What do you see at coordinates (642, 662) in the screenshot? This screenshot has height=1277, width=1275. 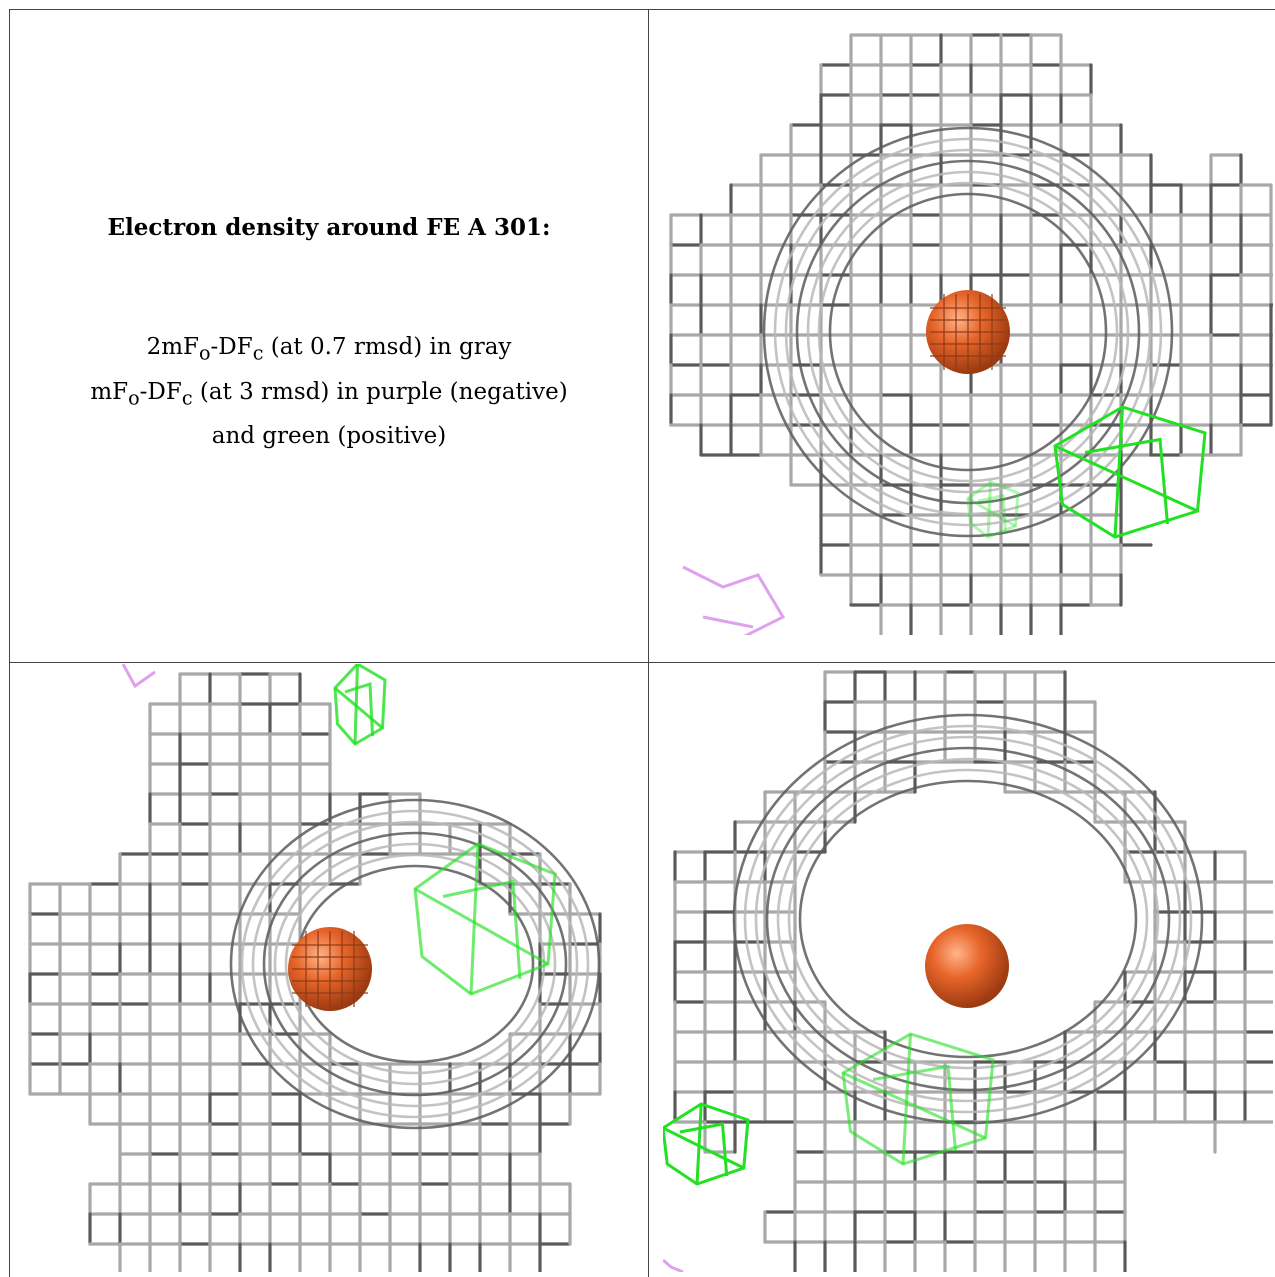 I see `grid-divider-horizontal` at bounding box center [642, 662].